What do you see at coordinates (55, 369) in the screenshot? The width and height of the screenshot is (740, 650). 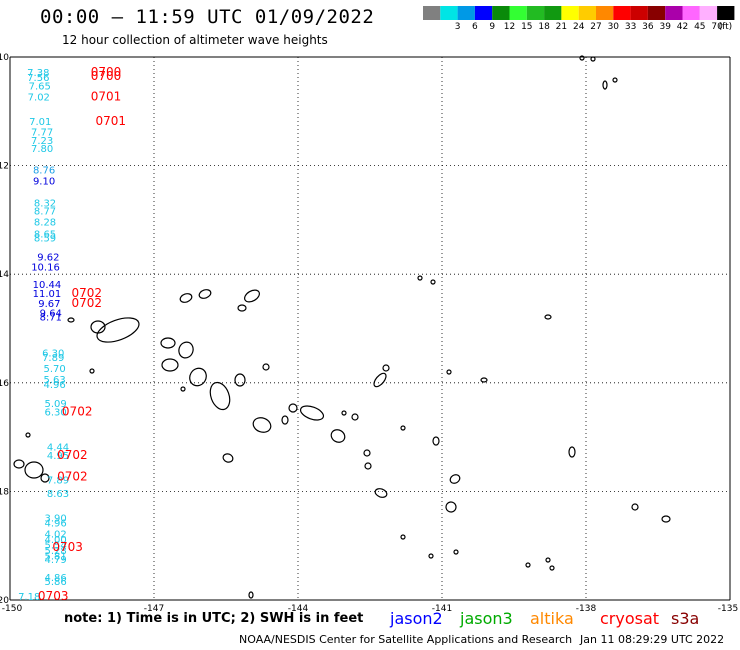 I see `swh-value-label: 5.70` at bounding box center [55, 369].